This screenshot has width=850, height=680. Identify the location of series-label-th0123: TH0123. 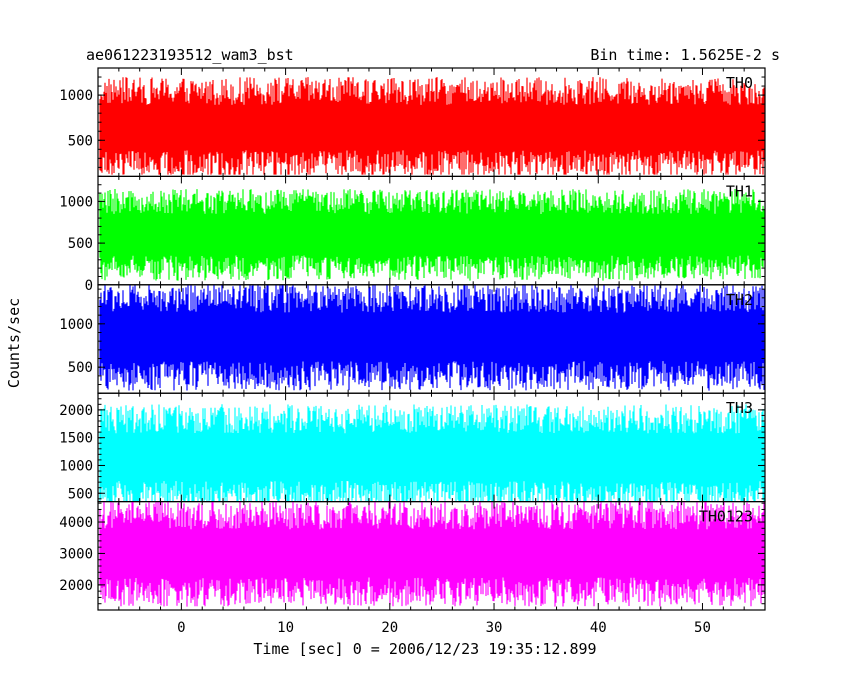
(726, 517).